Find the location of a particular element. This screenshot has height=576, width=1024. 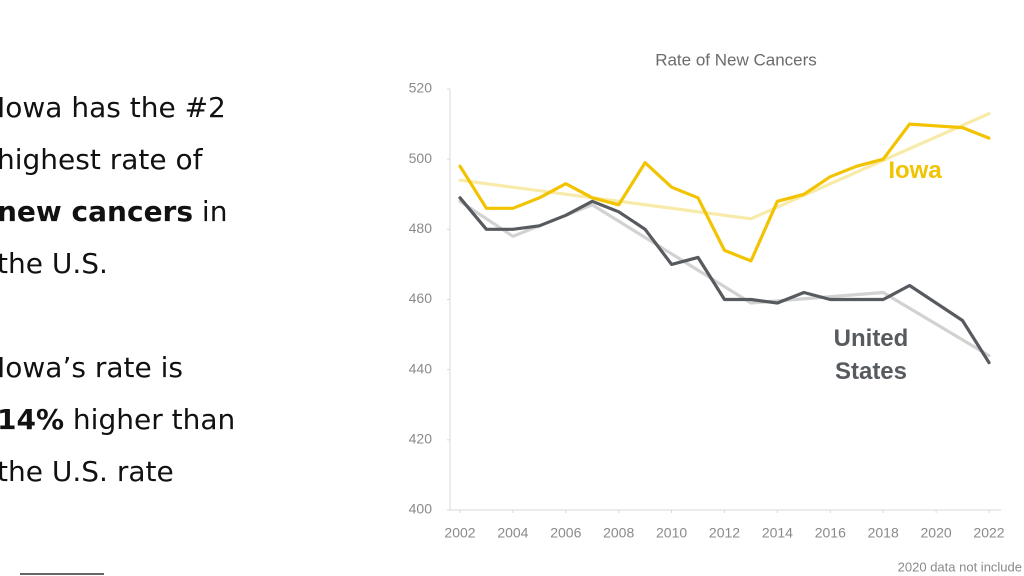

text-span: higher than is located at coordinates (150, 419).